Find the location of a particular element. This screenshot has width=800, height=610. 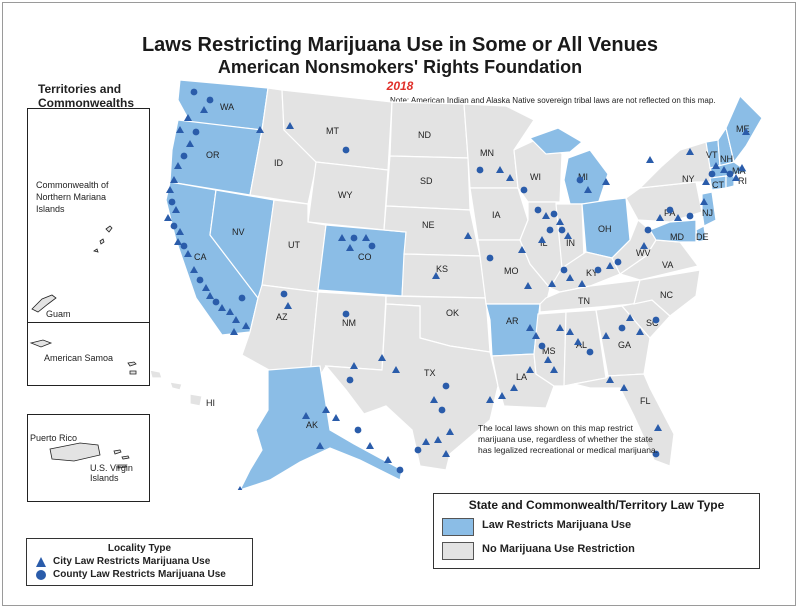

cnmi-label-line3: Islands is located at coordinates (50, 209).